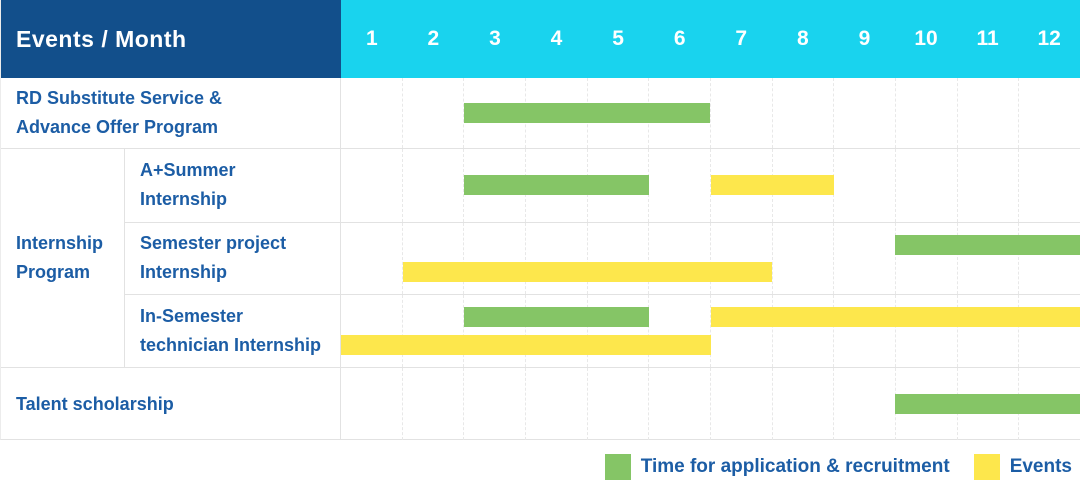  Describe the element at coordinates (233, 185) in the screenshot. I see `row-label-a-plus-summer-internship: A+Summer Internship` at that location.